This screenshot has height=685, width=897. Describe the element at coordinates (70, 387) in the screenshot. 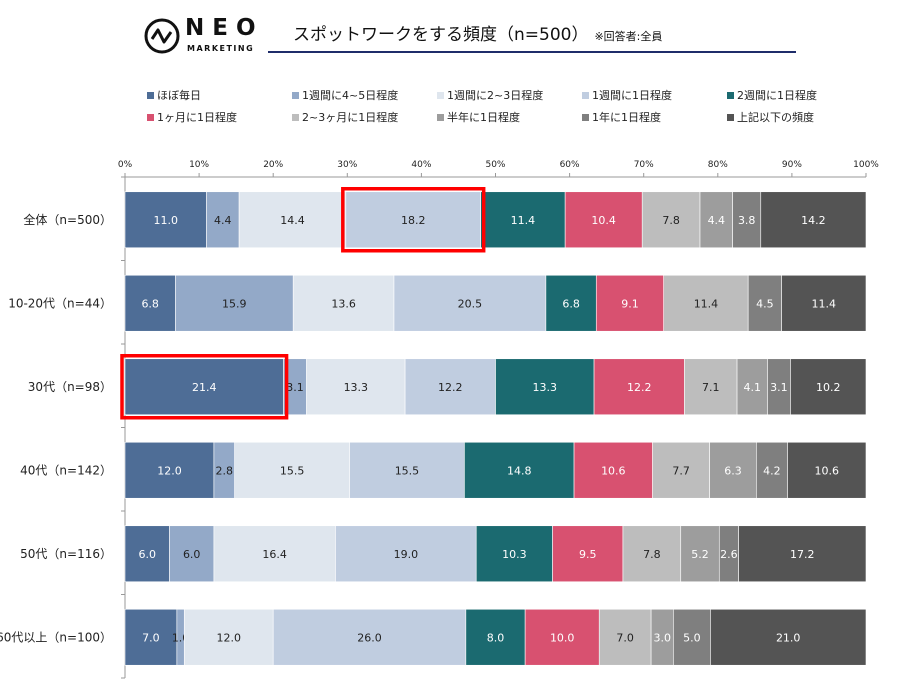

I see `category-label: 30代（n=98）` at that location.